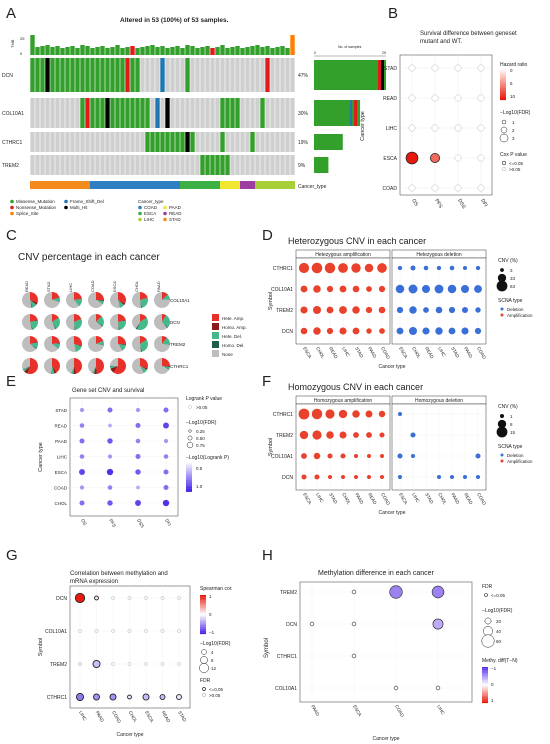 The width and height of the screenshot is (550, 744). Describe the element at coordinates (385, 353) in the screenshot. I see `x-amplification-COAD: COAD` at that location.